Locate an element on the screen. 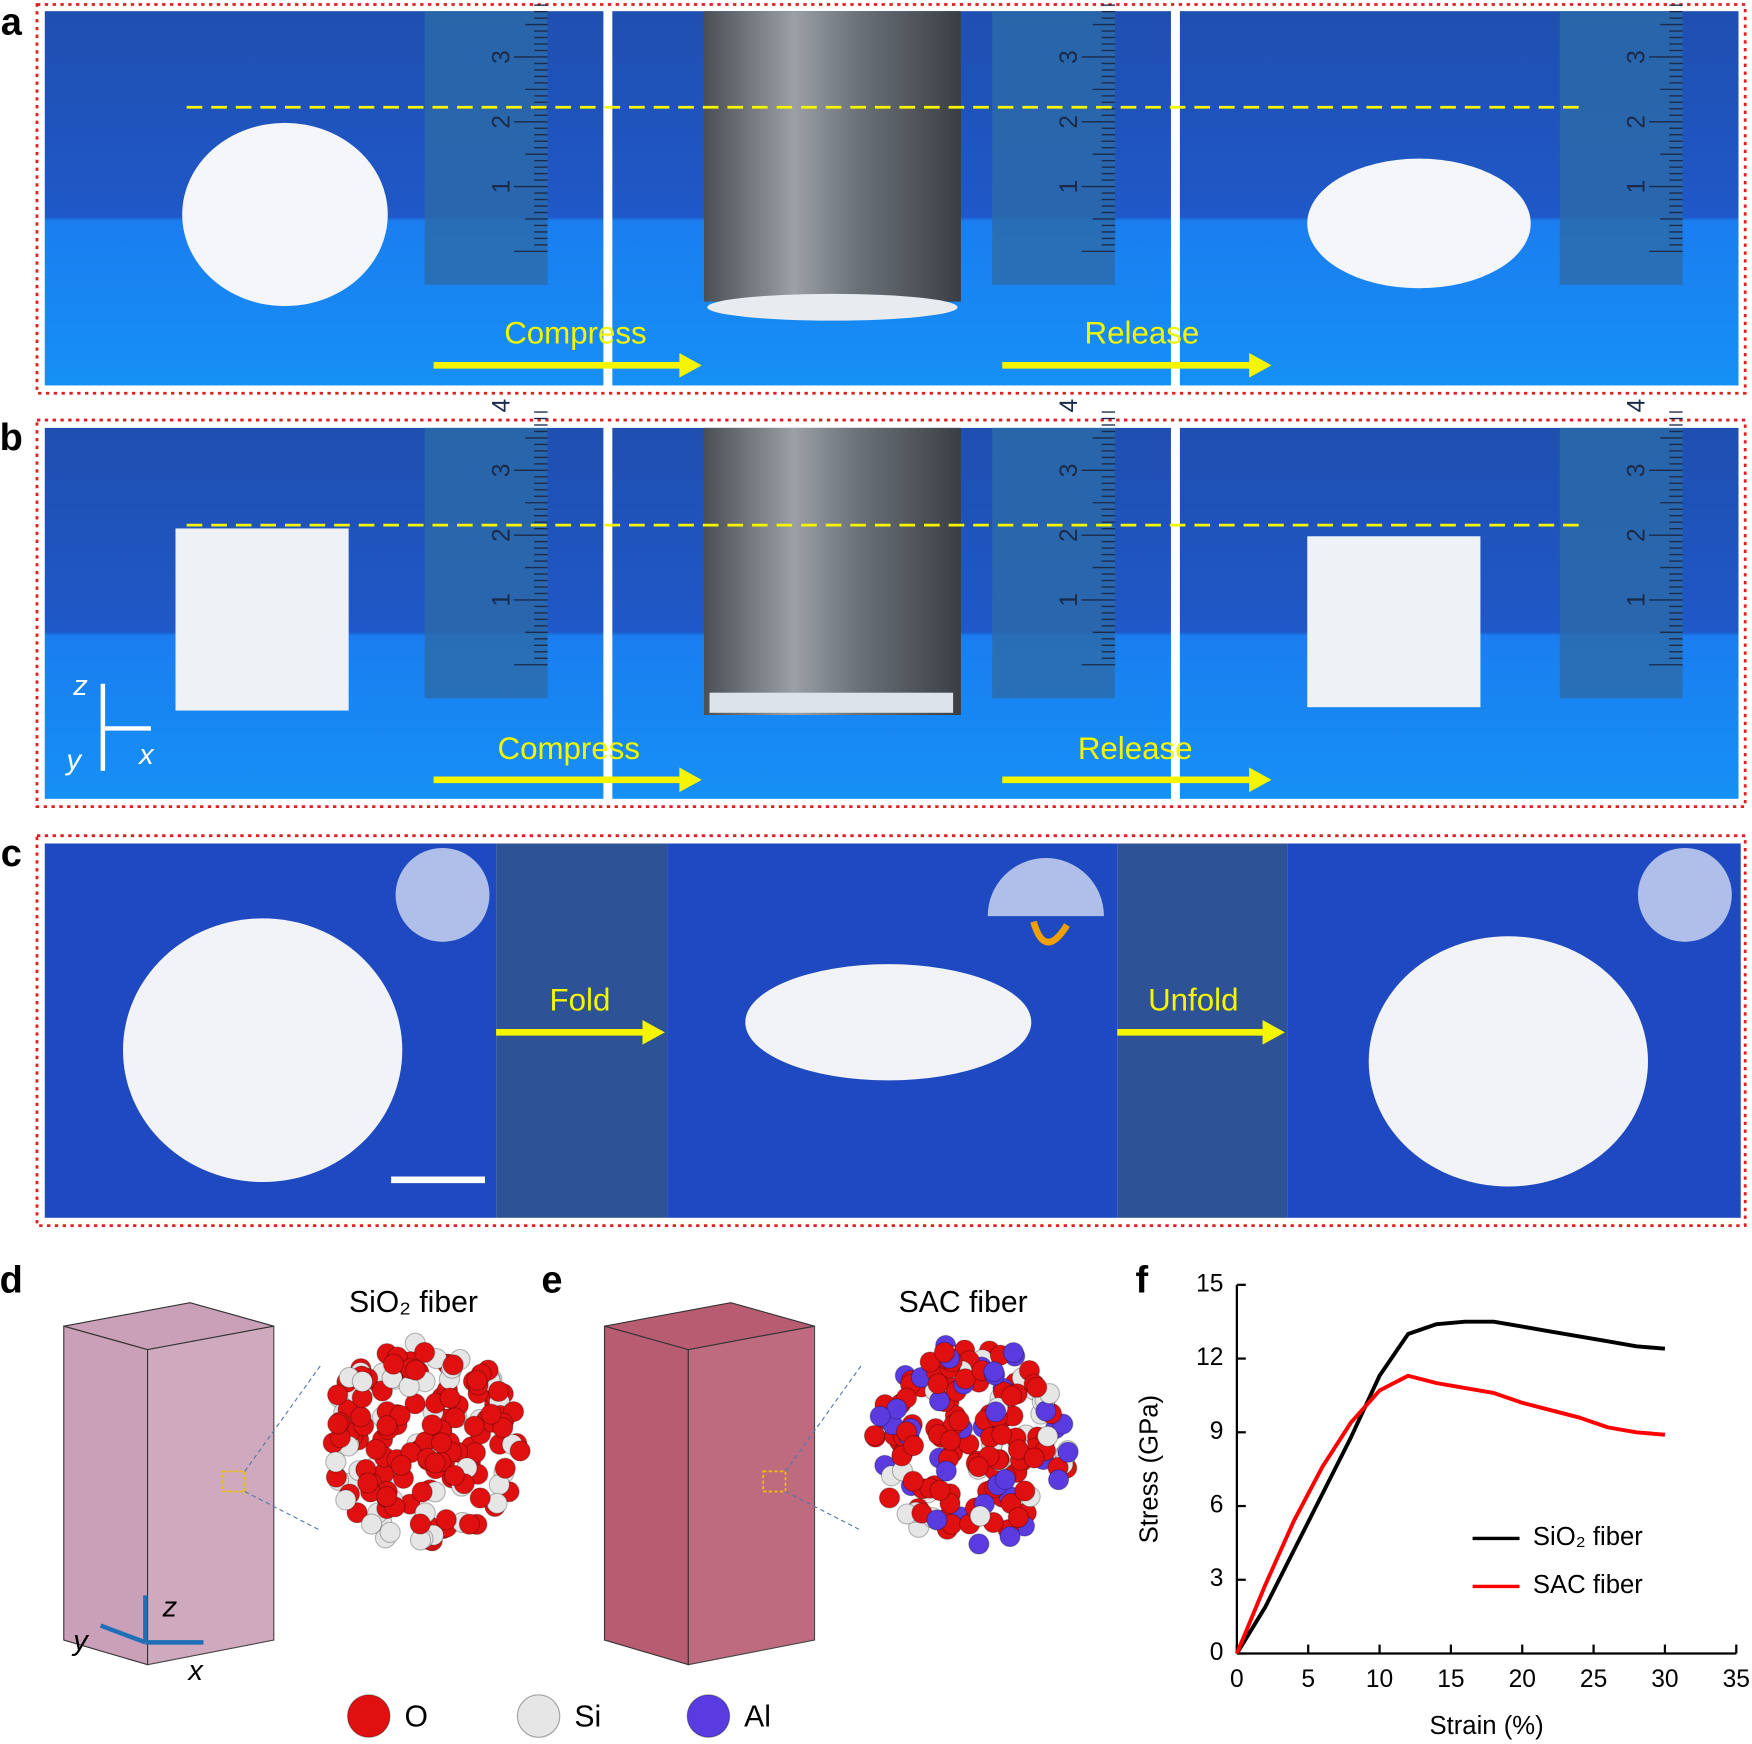  axis-letter: z is located at coordinates (80, 686).